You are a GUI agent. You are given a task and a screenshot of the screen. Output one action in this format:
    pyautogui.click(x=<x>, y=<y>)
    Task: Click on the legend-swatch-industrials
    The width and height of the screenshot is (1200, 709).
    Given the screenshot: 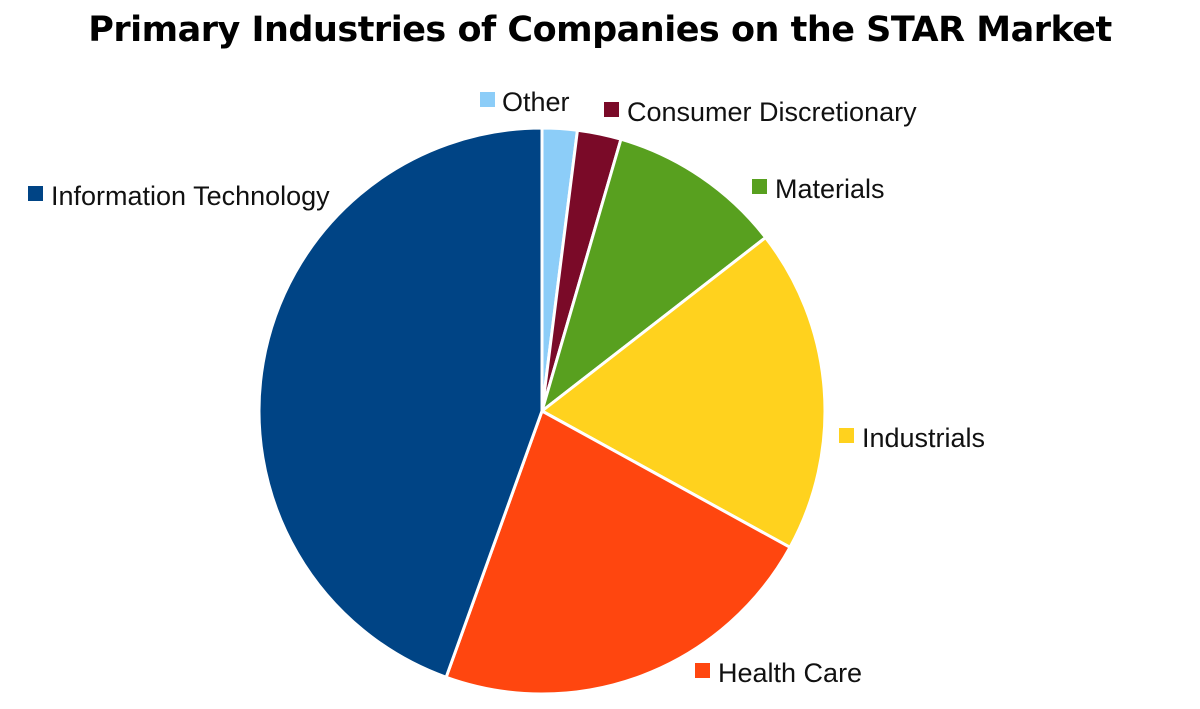 What is the action you would take?
    pyautogui.click(x=846, y=435)
    